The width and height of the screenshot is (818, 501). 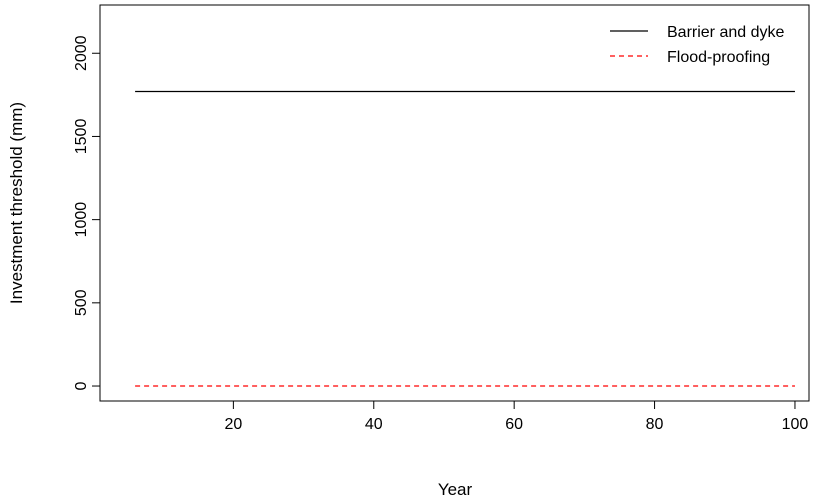 I want to click on x-axis: 20 40 60 80 100, so click(x=516, y=417).